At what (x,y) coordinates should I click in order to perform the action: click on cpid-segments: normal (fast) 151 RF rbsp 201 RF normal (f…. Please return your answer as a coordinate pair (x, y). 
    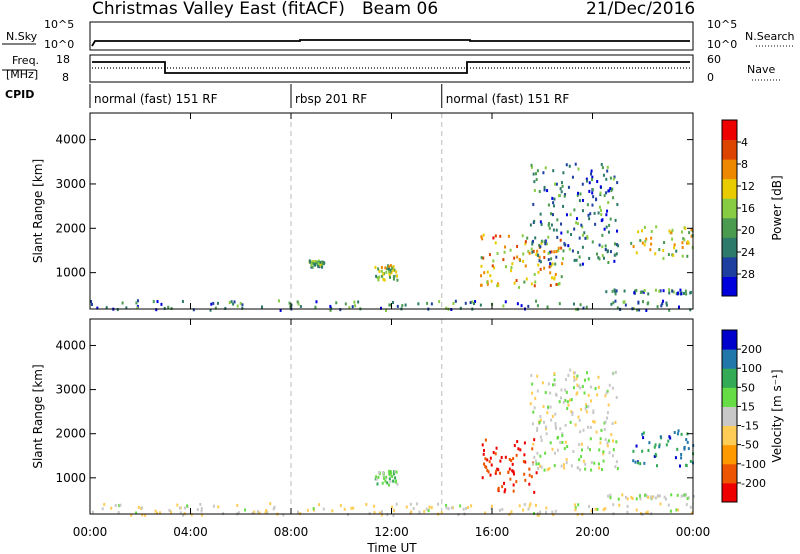
    Looking at the image, I should click on (329, 96).